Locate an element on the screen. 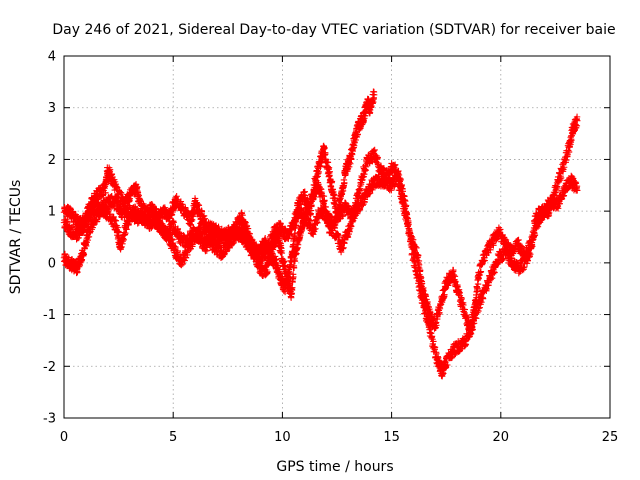 The height and width of the screenshot is (480, 640). y-axis-label: SDTVAR / TECUs is located at coordinates (16, 237).